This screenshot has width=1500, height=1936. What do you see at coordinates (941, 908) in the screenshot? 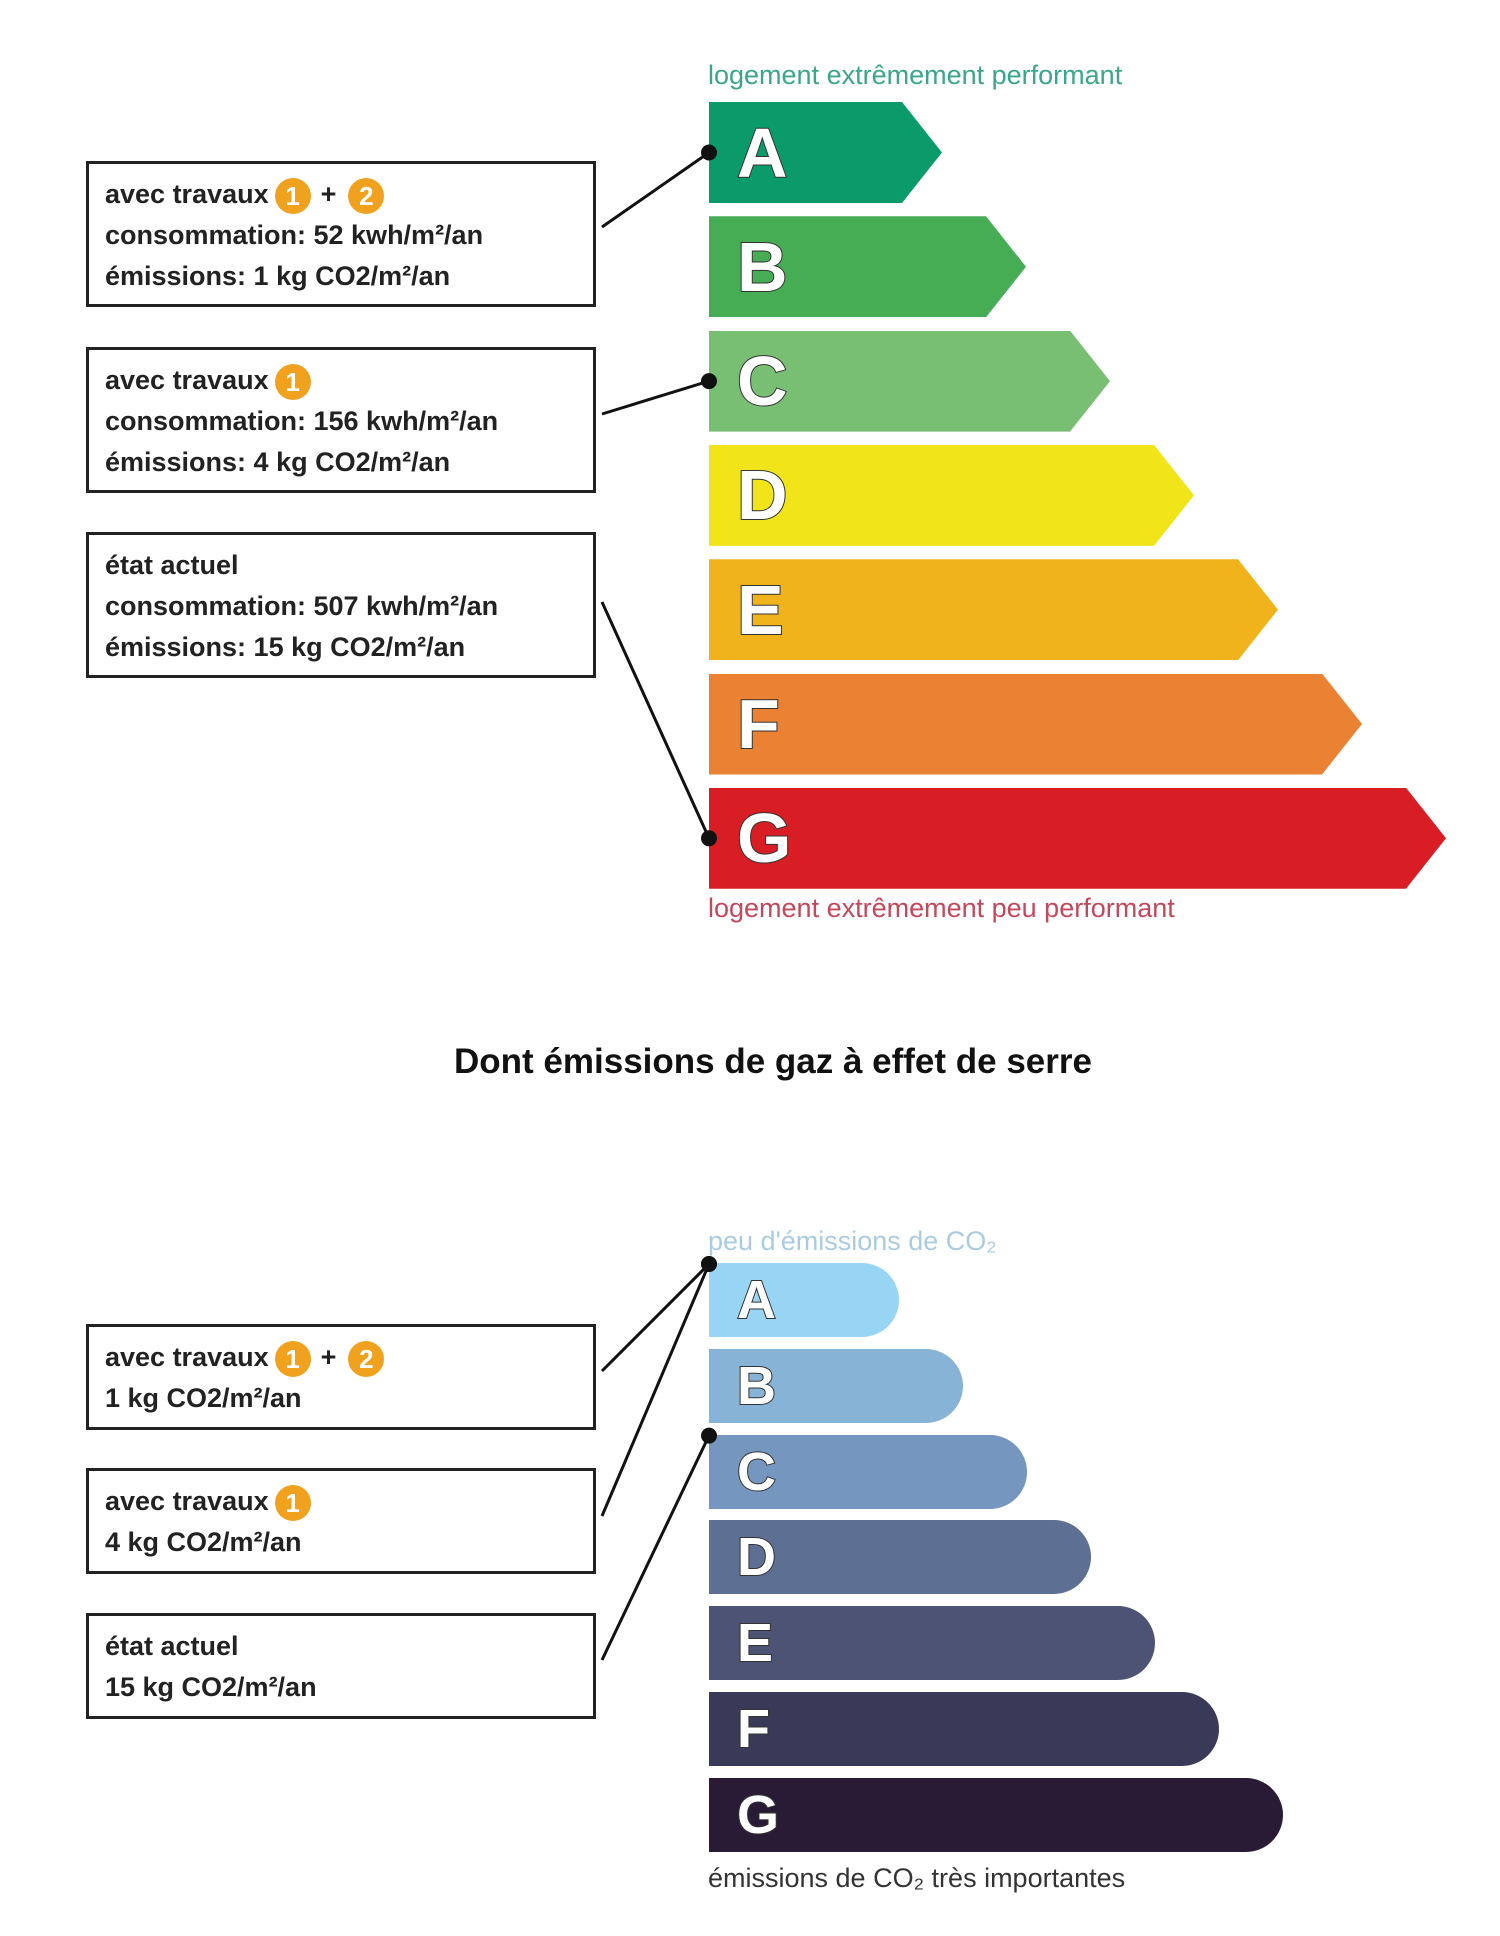
I see `energy-bottom-label: logement extrêmement peu performant` at bounding box center [941, 908].